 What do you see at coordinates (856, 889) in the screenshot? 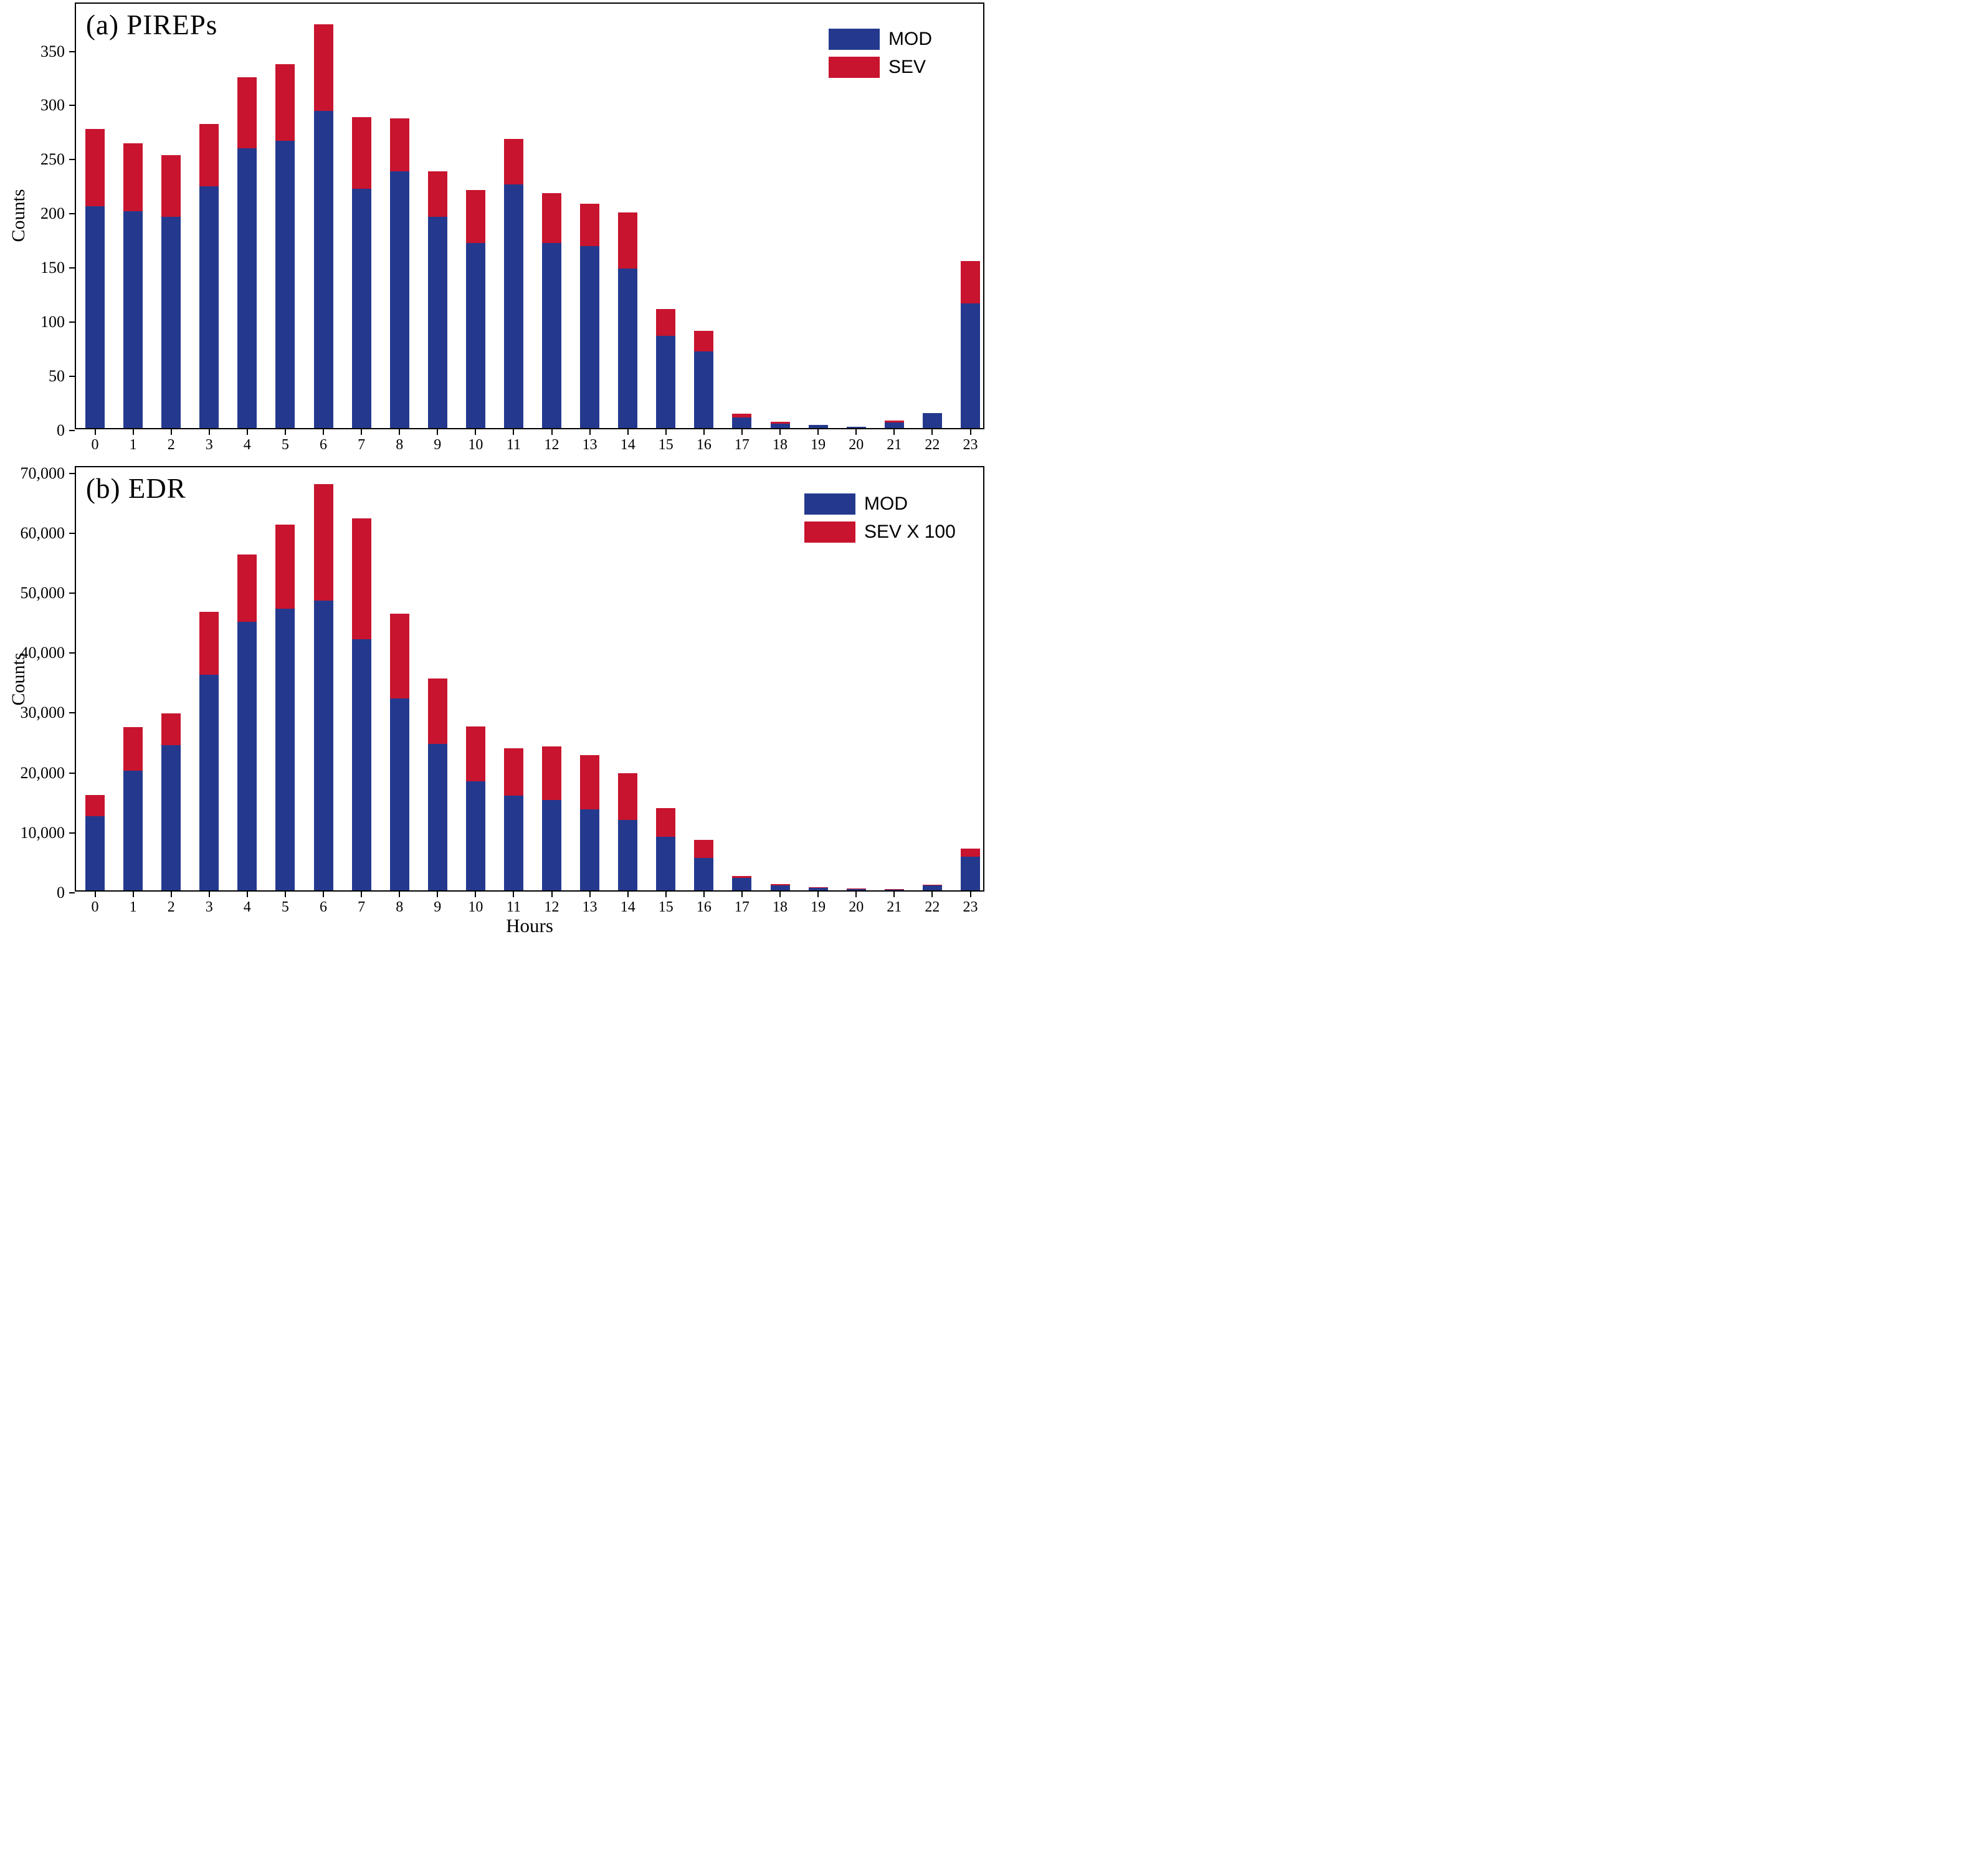
I see `bar-b-hour-20-mod-segment` at bounding box center [856, 889].